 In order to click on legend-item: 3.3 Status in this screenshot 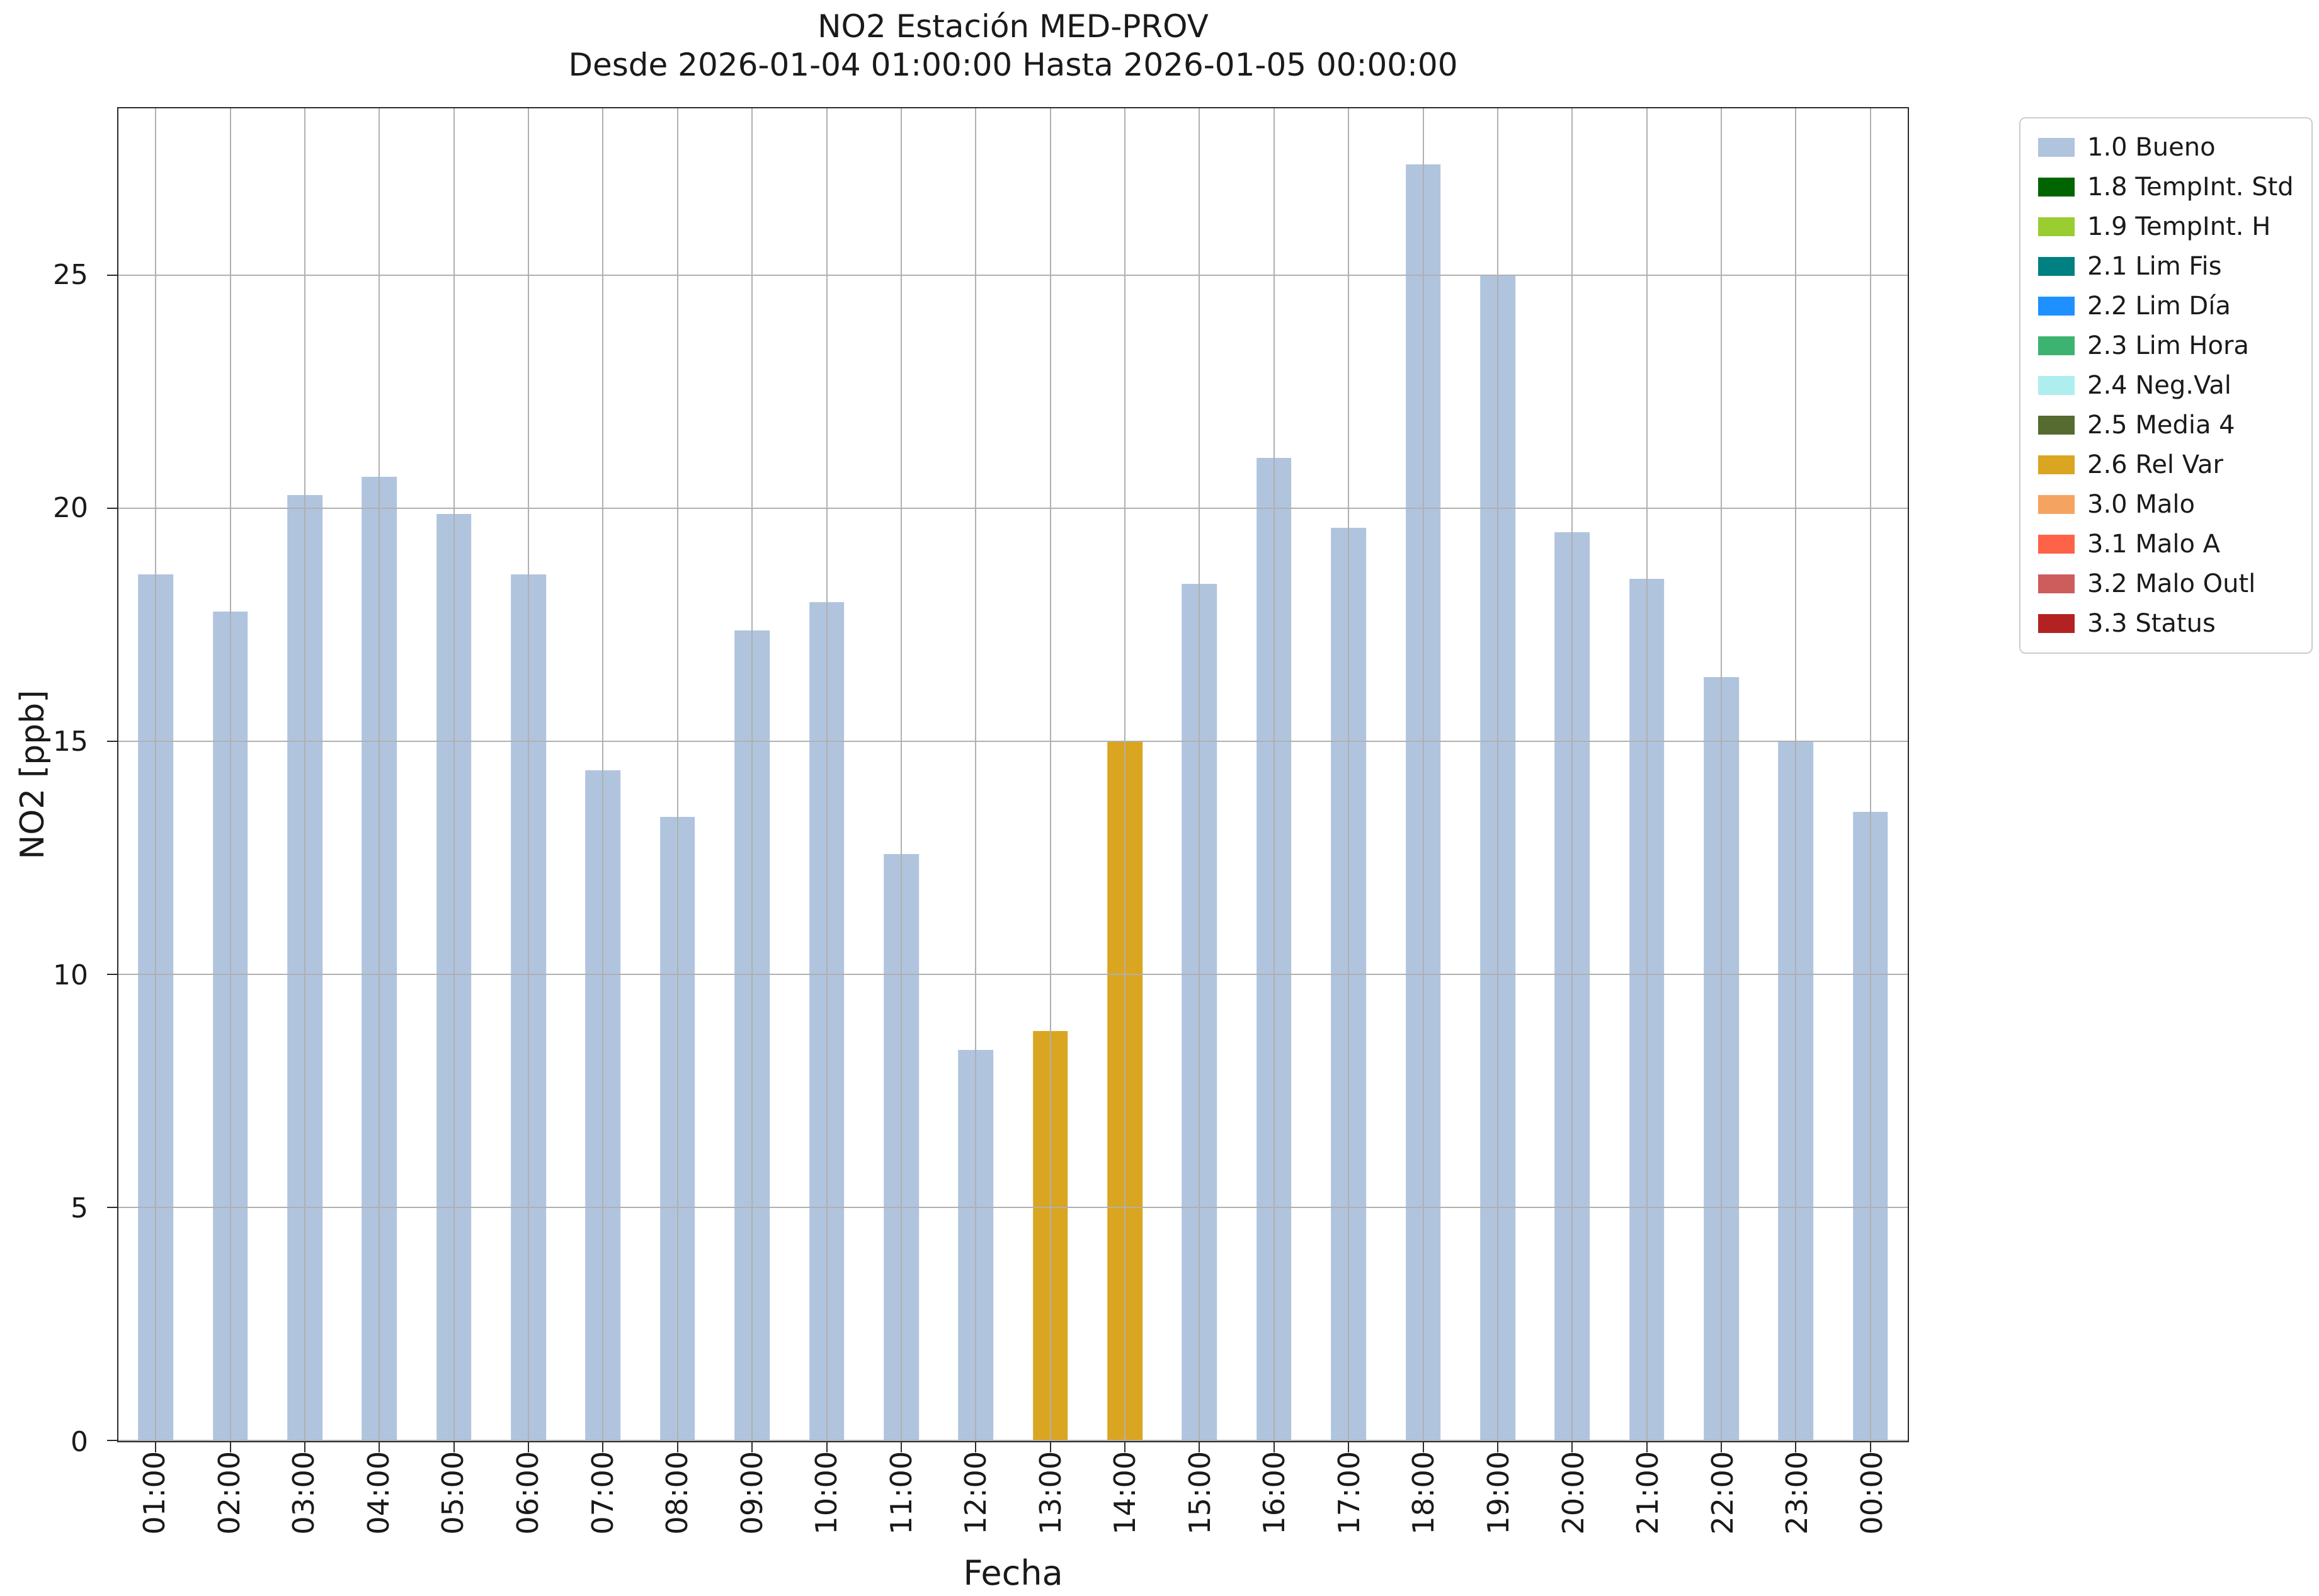, I will do `click(2166, 623)`.